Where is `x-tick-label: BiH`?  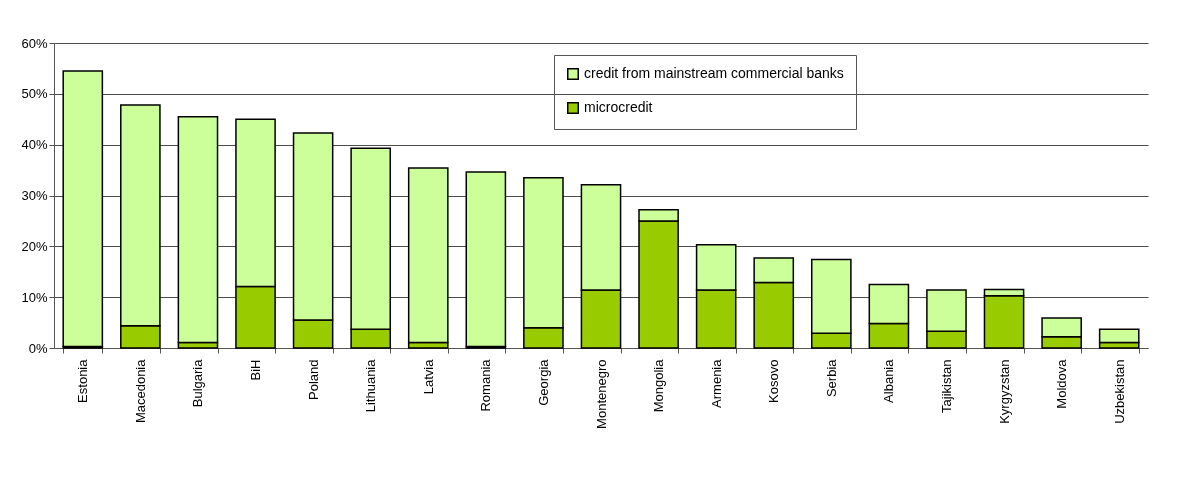 x-tick-label: BiH is located at coordinates (256, 370).